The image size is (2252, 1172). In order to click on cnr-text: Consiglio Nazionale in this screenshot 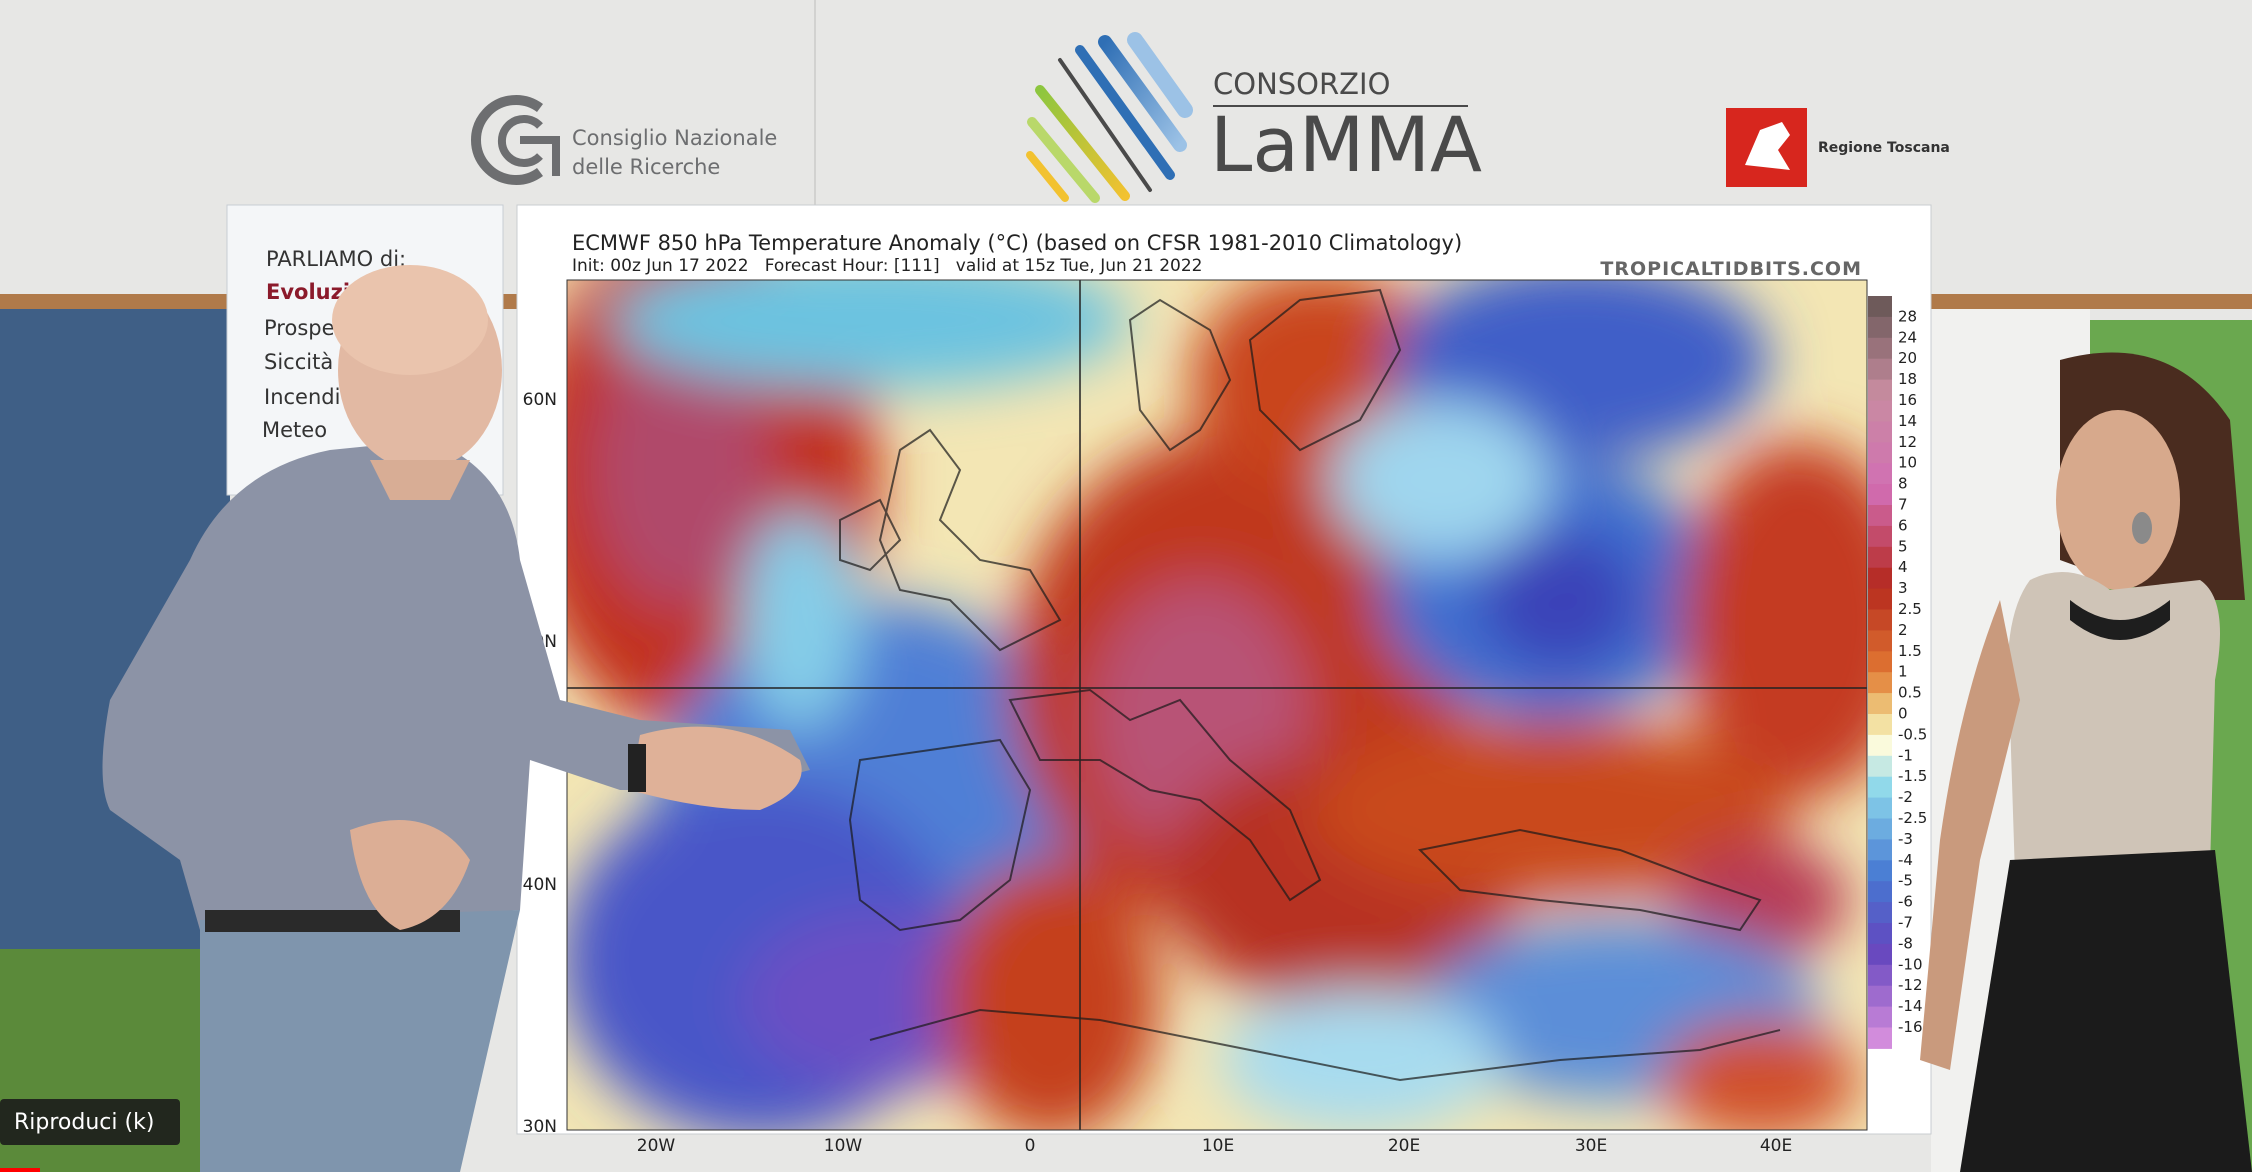, I will do `click(674, 138)`.